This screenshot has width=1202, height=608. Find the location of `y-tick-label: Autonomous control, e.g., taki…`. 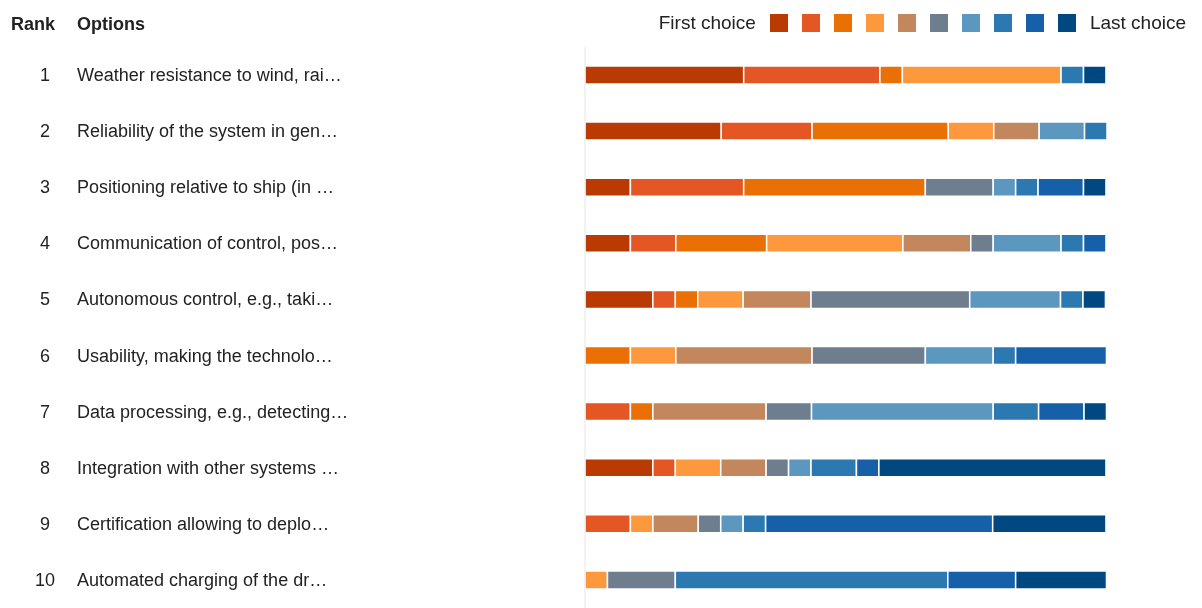

y-tick-label: Autonomous control, e.g., taki… is located at coordinates (205, 299).